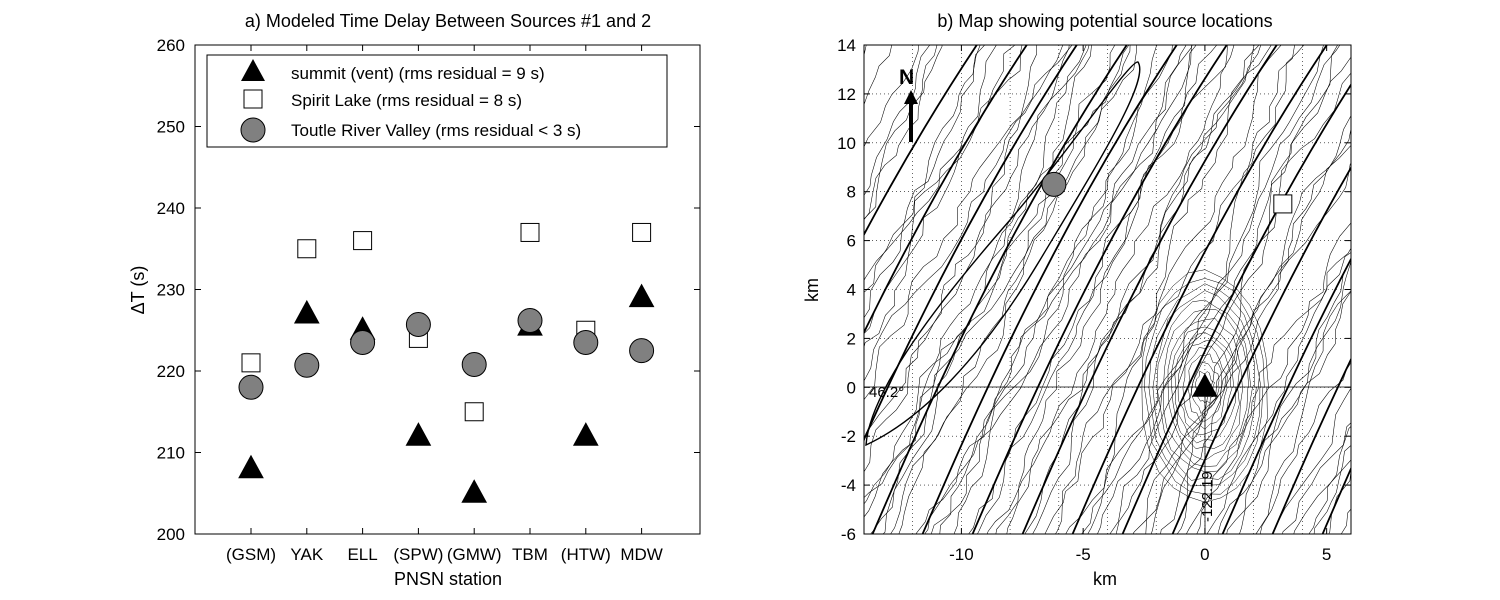  What do you see at coordinates (171, 371) in the screenshot?
I see `panel-a-ytick-label: 220` at bounding box center [171, 371].